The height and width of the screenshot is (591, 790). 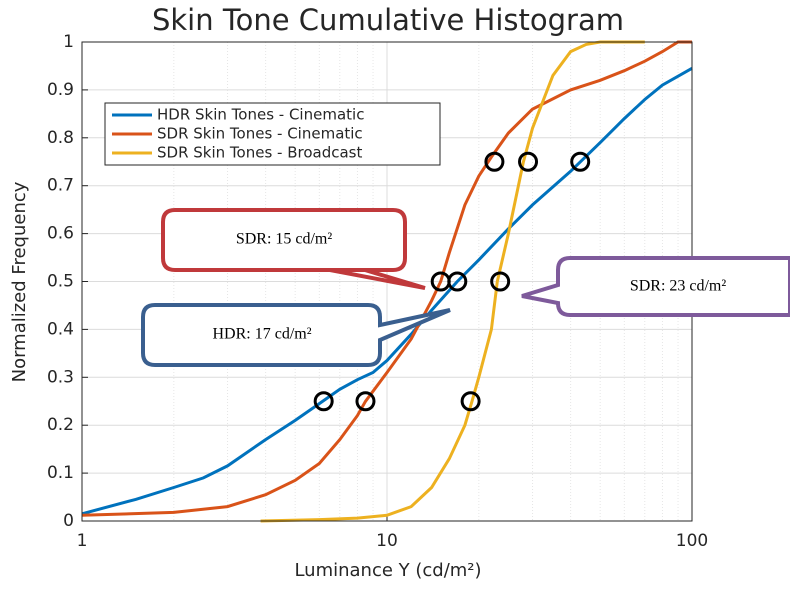 I want to click on chart-title: Skin Tone Cumulative Histogram, so click(x=388, y=20).